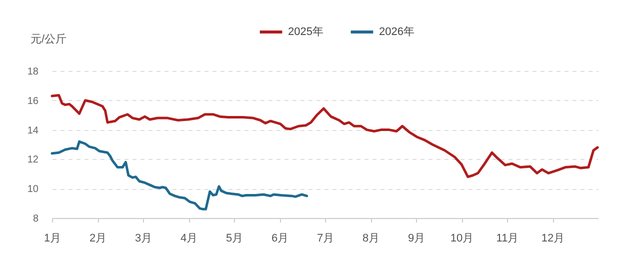 The width and height of the screenshot is (640, 267). Describe the element at coordinates (306, 32) in the screenshot. I see `legend-label: 2025年` at that location.